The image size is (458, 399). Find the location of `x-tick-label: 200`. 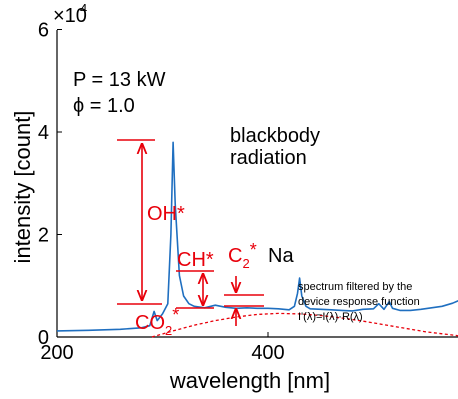

x-tick-label: 200 is located at coordinates (56, 353).